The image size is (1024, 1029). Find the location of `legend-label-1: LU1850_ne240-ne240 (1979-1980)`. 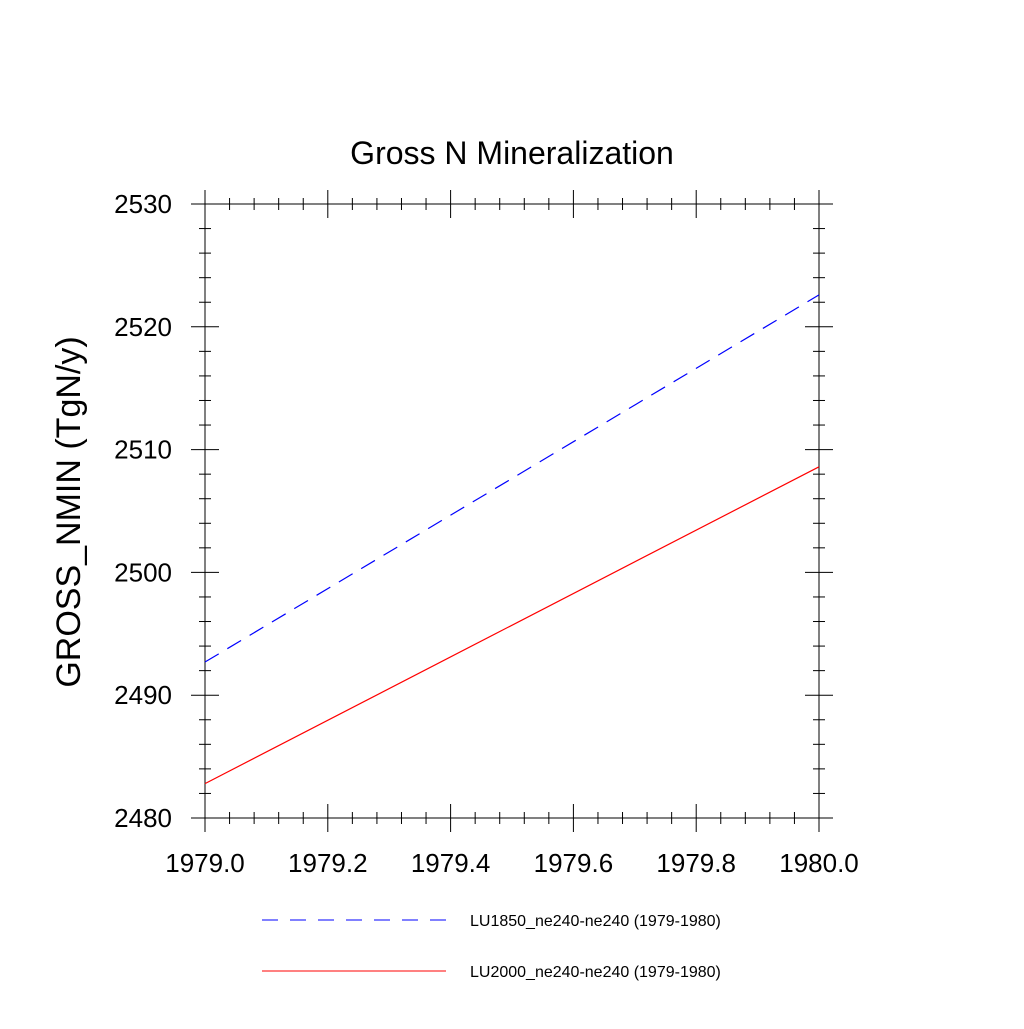

legend-label-1: LU1850_ne240-ne240 (1979-1980) is located at coordinates (595, 921).